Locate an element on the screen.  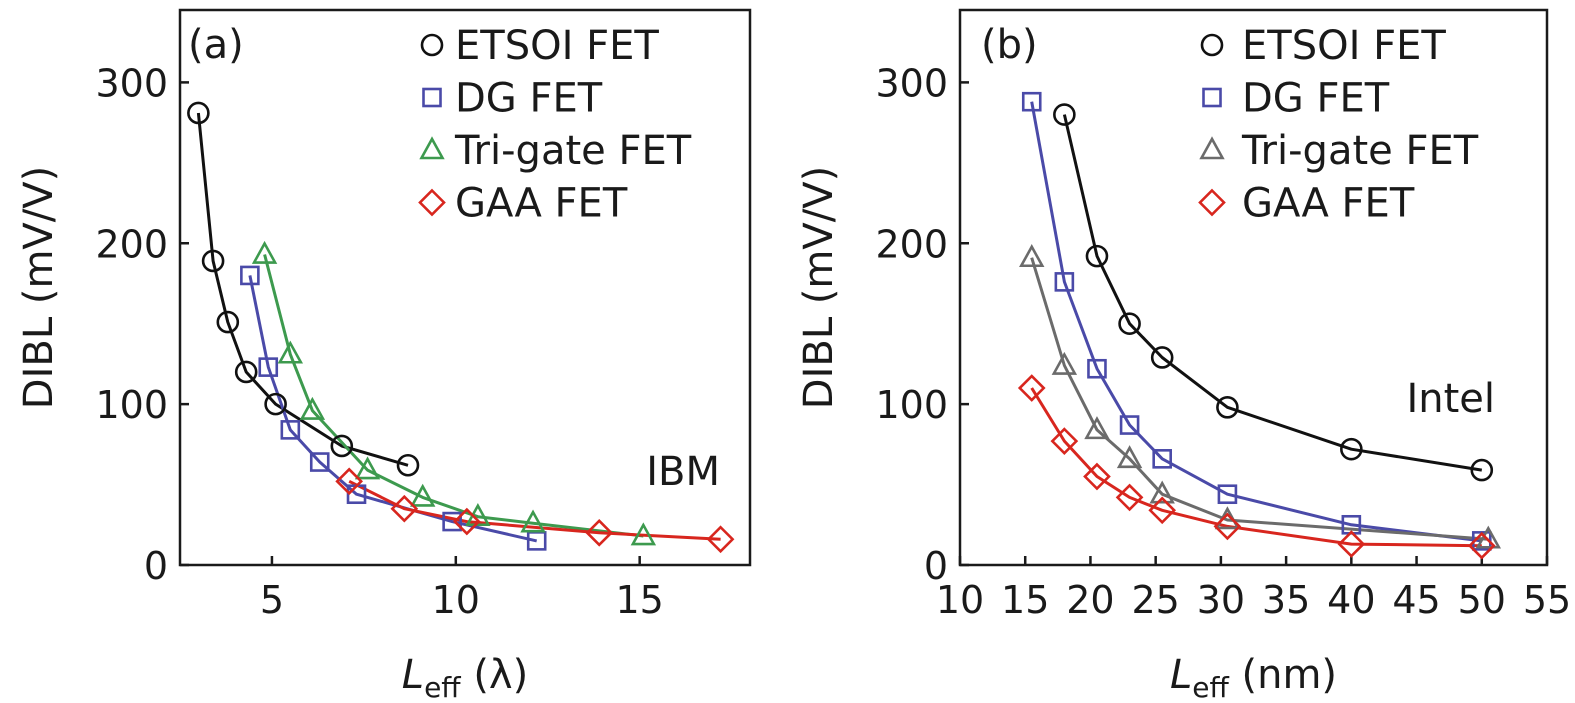
y-tick-label: 200 is located at coordinates (131, 244).